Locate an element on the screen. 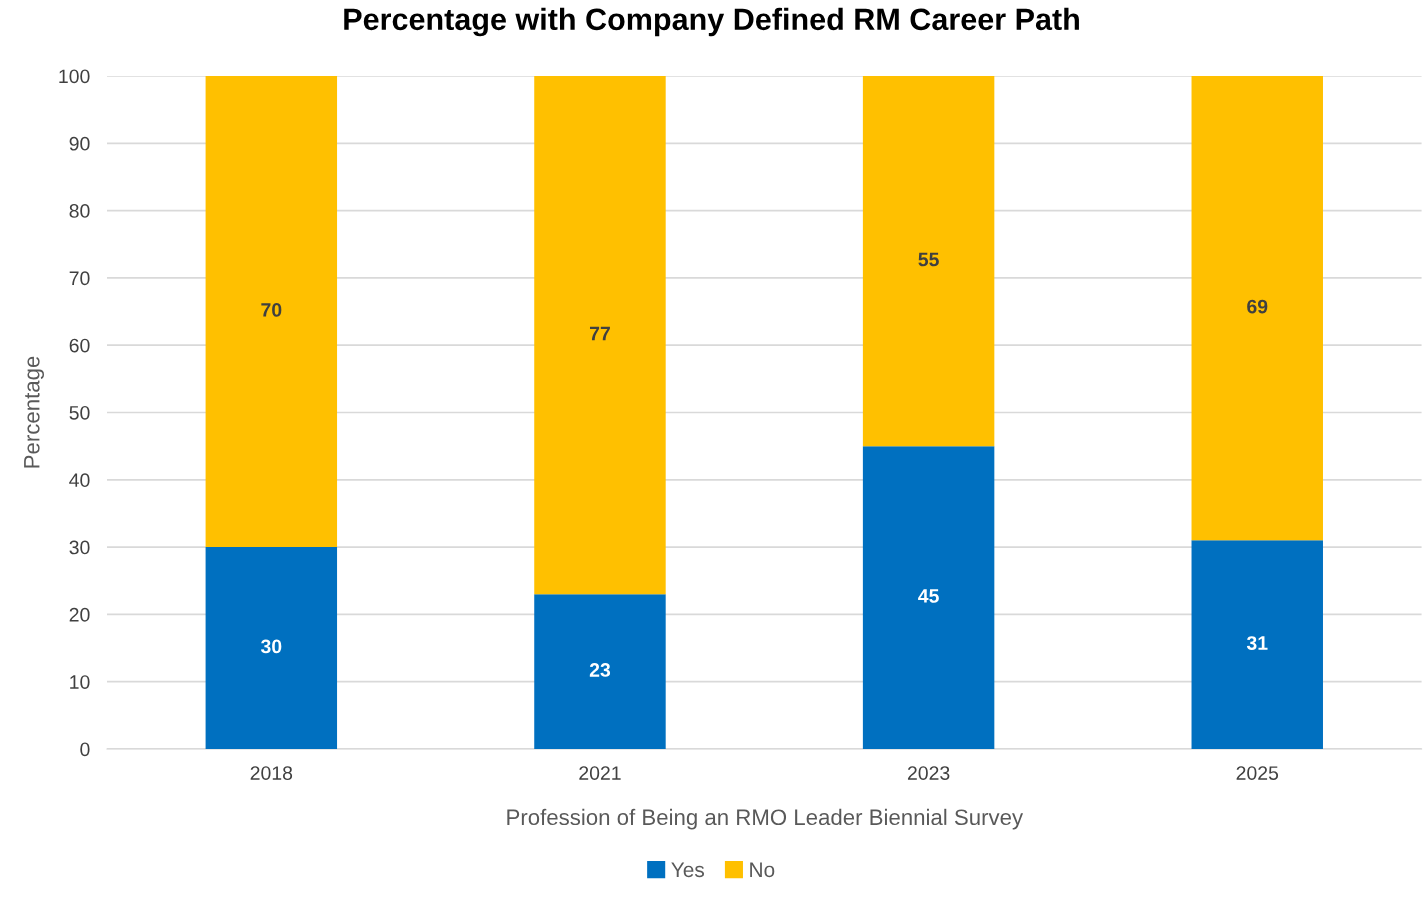  x-tick-label: 2023 is located at coordinates (928, 773).